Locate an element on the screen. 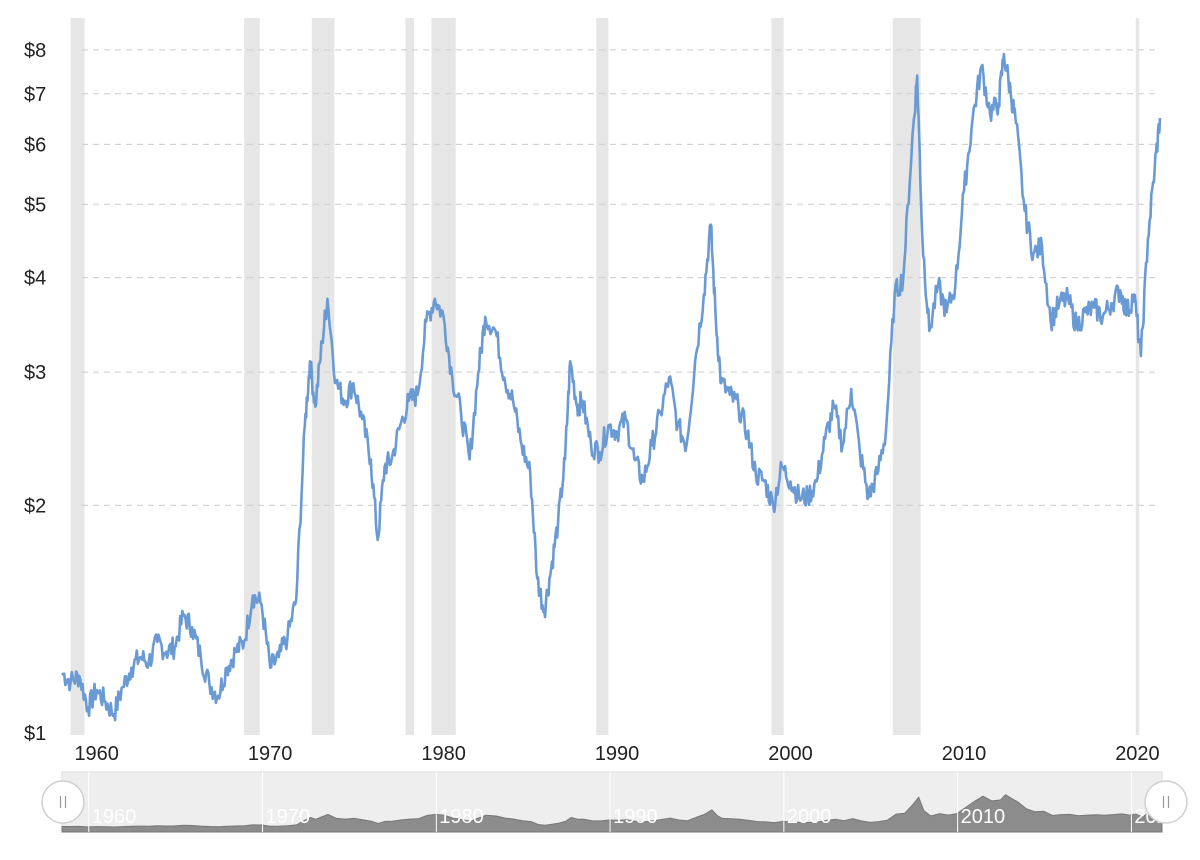  y-tick-label: $1 is located at coordinates (35, 734).